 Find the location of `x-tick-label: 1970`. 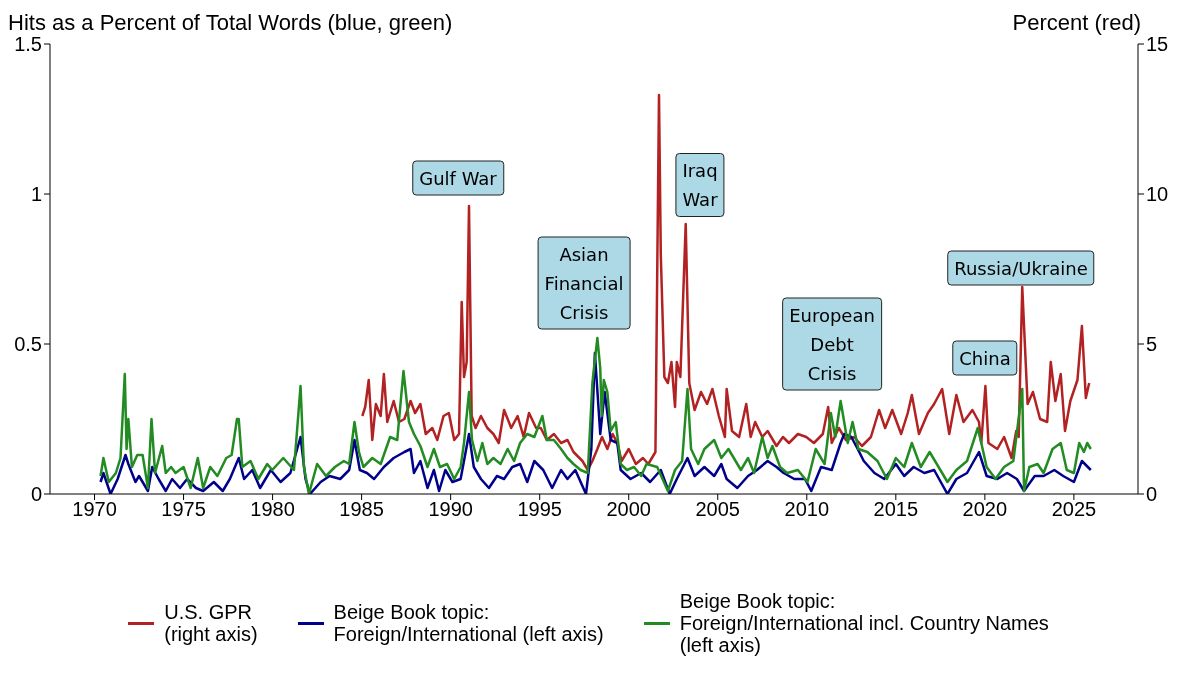

x-tick-label: 1970 is located at coordinates (94, 509).